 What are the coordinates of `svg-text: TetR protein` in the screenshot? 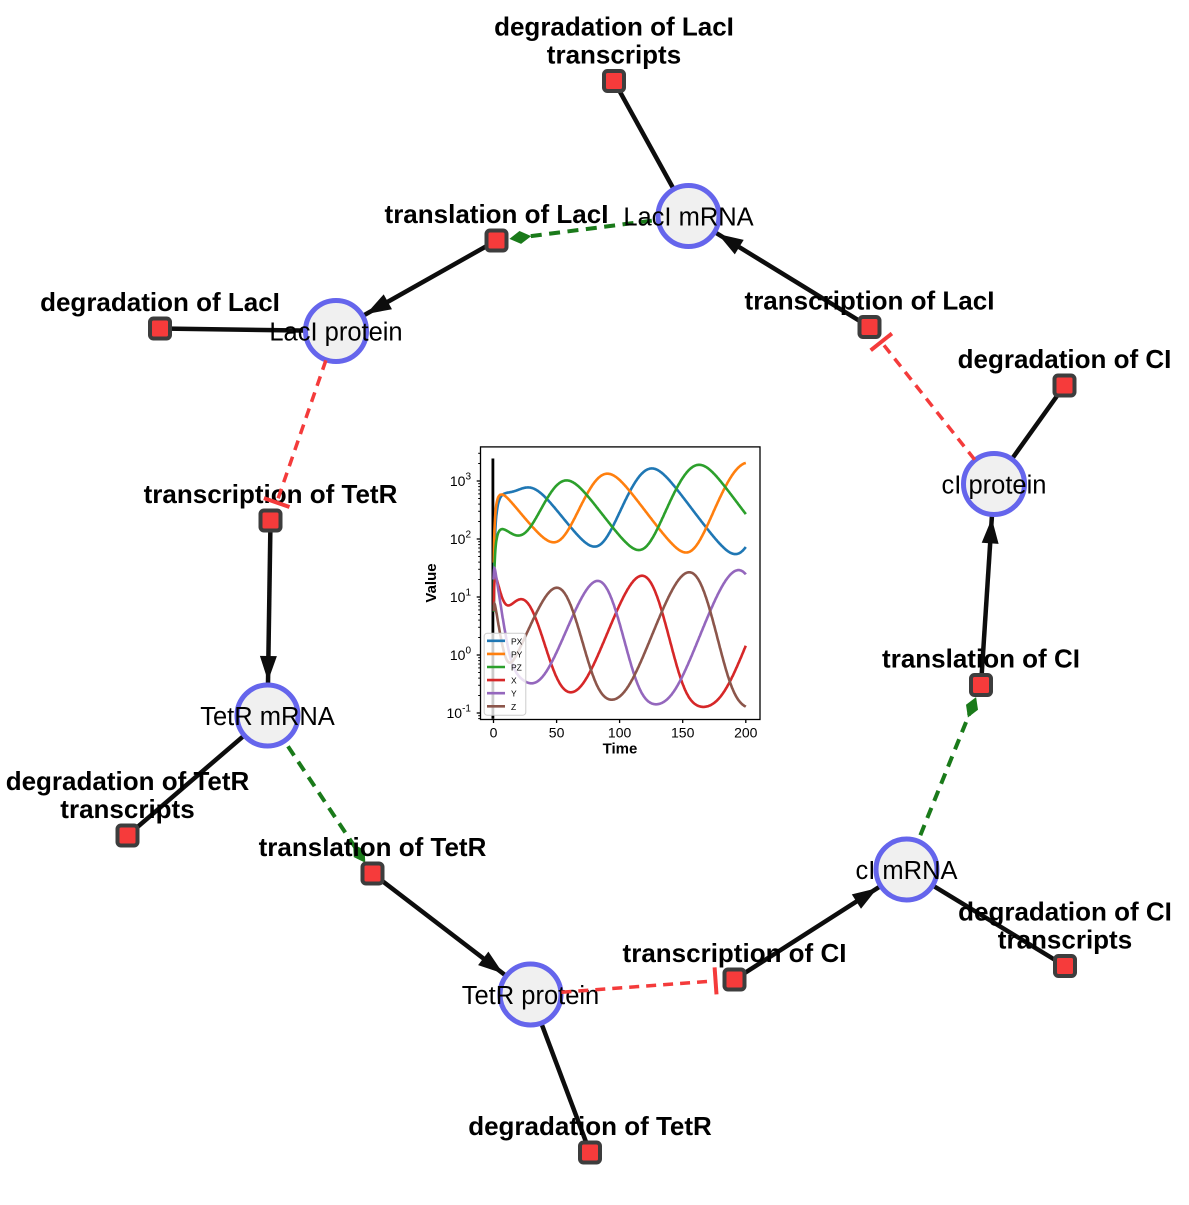 It's located at (531, 996).